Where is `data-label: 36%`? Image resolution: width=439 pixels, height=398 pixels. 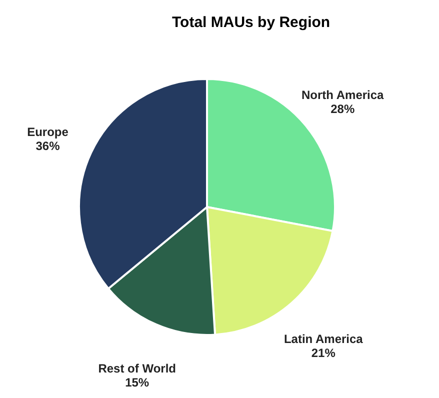 data-label: 36% is located at coordinates (48, 146).